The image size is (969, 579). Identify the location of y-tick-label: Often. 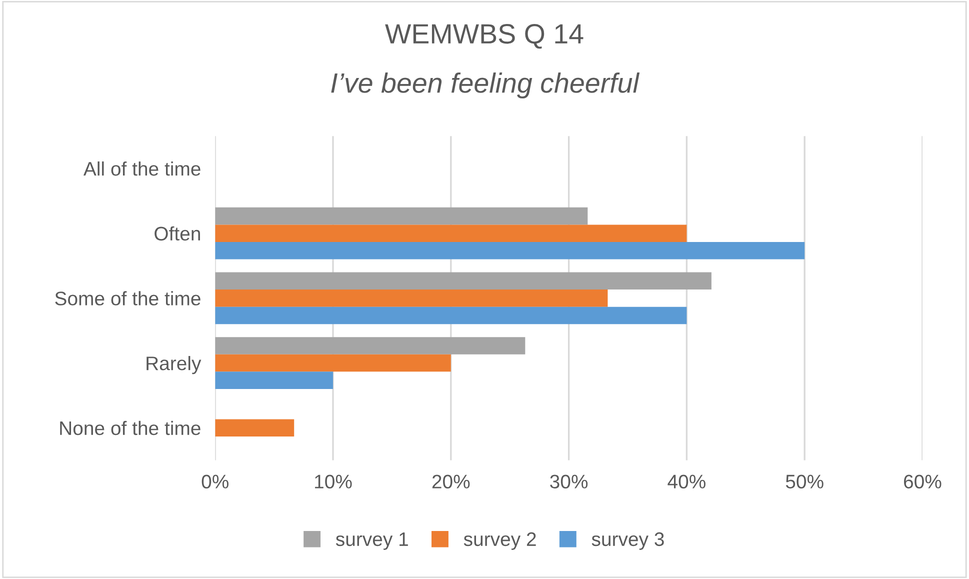
(177, 233).